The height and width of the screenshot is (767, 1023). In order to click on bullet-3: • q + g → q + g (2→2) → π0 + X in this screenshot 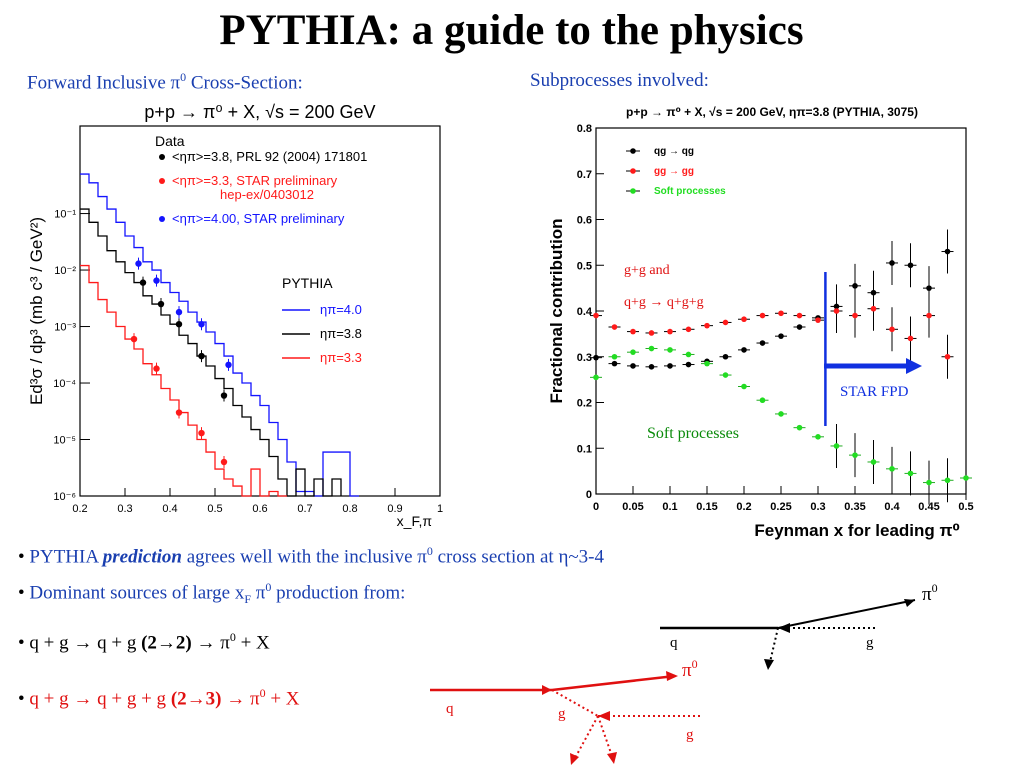, I will do `click(144, 642)`.